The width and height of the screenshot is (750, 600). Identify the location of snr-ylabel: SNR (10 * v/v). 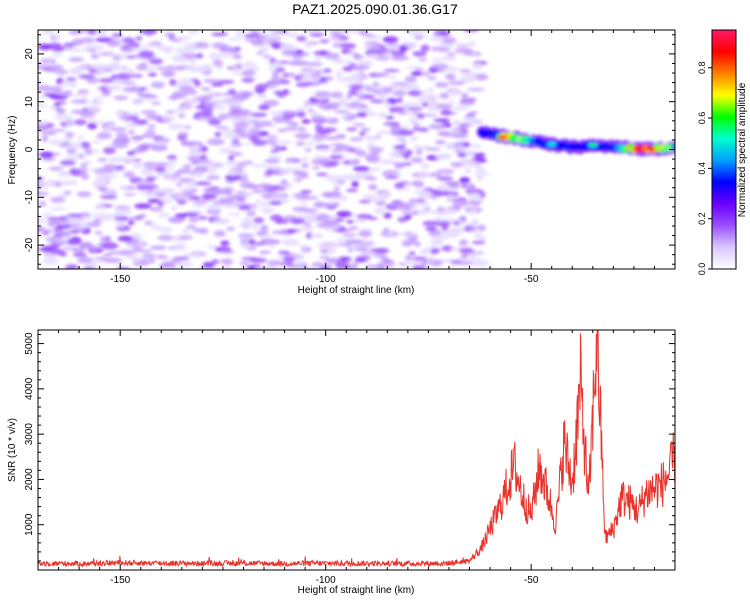
(12, 450).